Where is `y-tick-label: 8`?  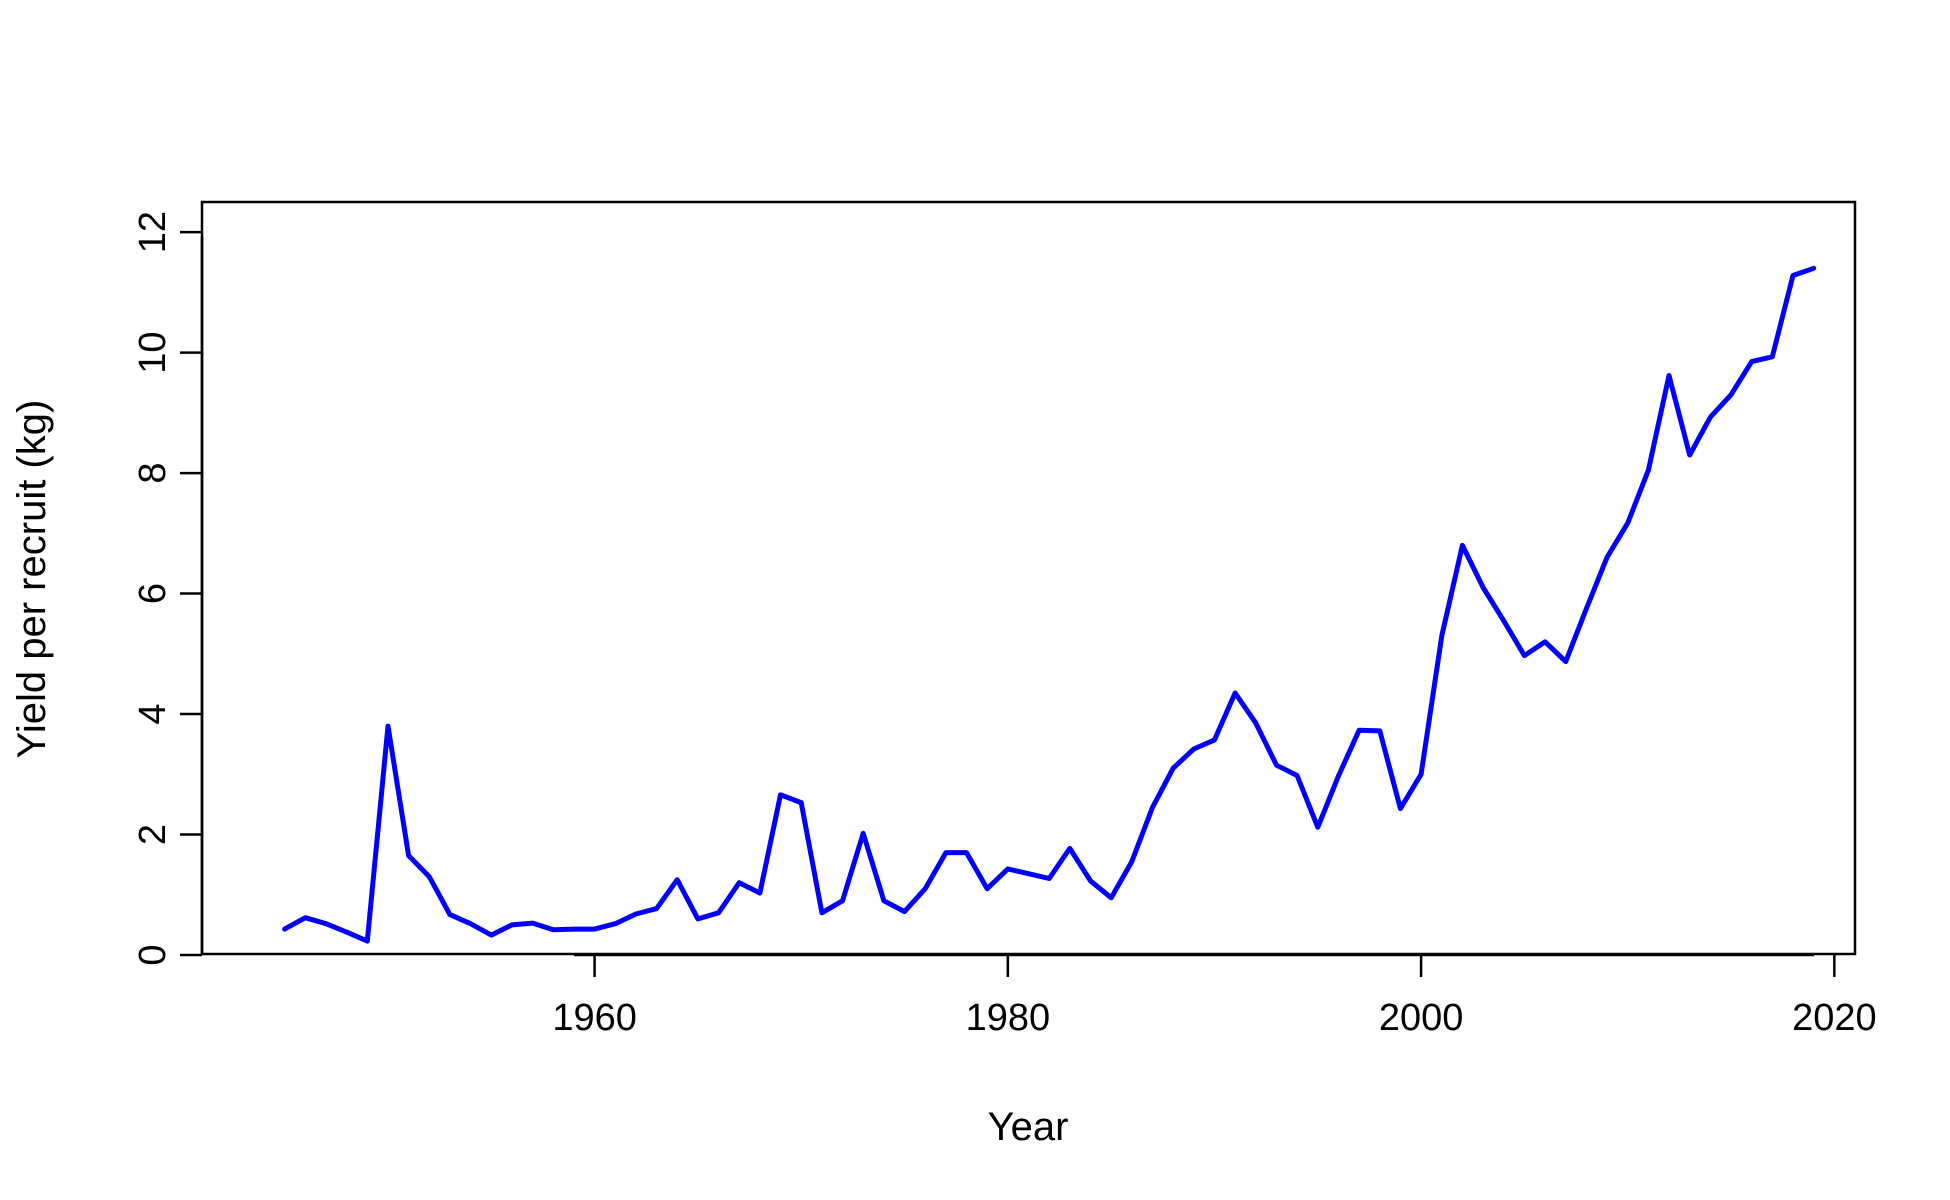
y-tick-label: 8 is located at coordinates (153, 473).